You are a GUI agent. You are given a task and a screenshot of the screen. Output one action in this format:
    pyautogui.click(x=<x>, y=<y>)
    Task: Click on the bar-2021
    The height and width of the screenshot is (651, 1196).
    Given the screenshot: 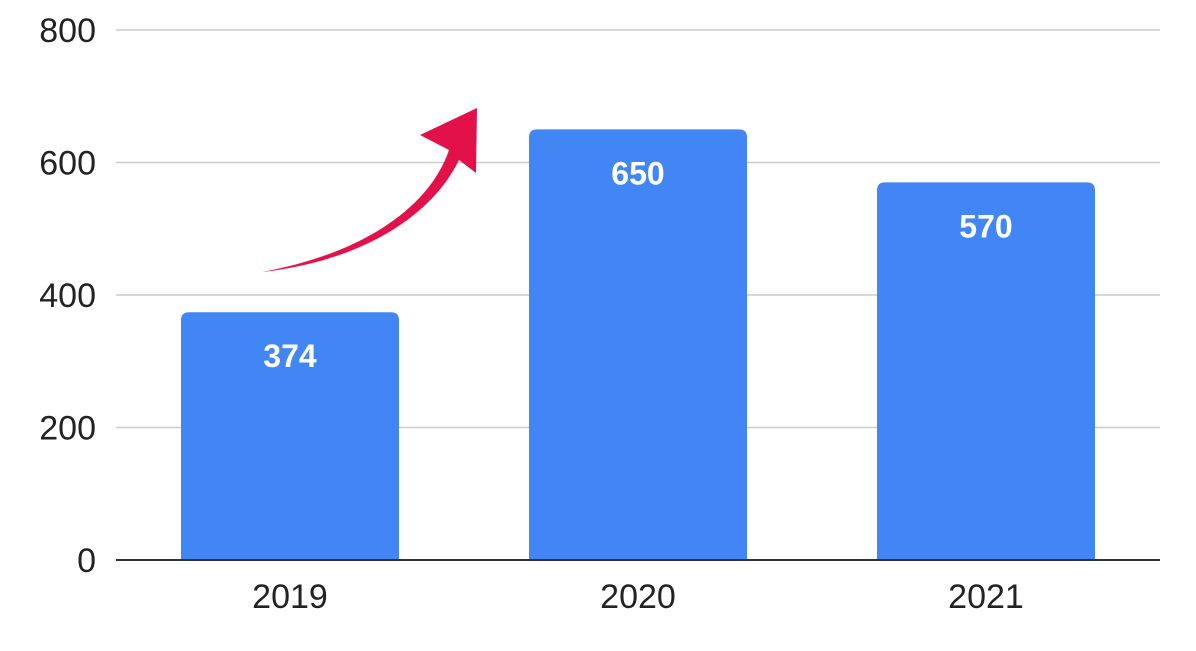 What is the action you would take?
    pyautogui.click(x=986, y=371)
    